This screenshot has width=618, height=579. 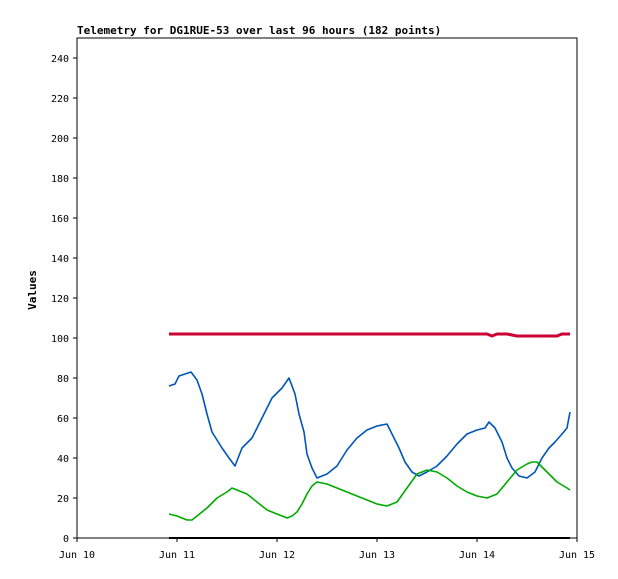 I want to click on y-tick-label: 240, so click(x=60, y=59).